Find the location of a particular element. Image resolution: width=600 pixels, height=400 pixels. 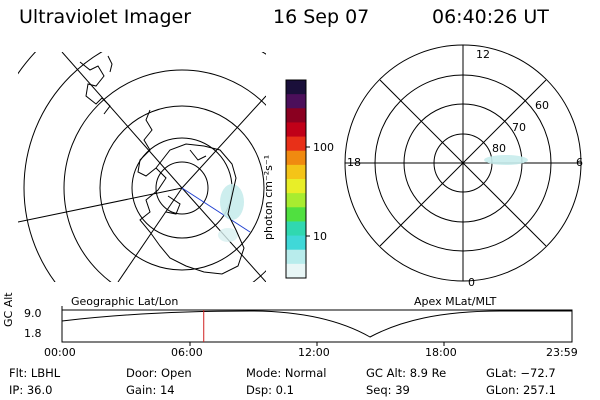

time-tick: 06:00 is located at coordinates (187, 352).